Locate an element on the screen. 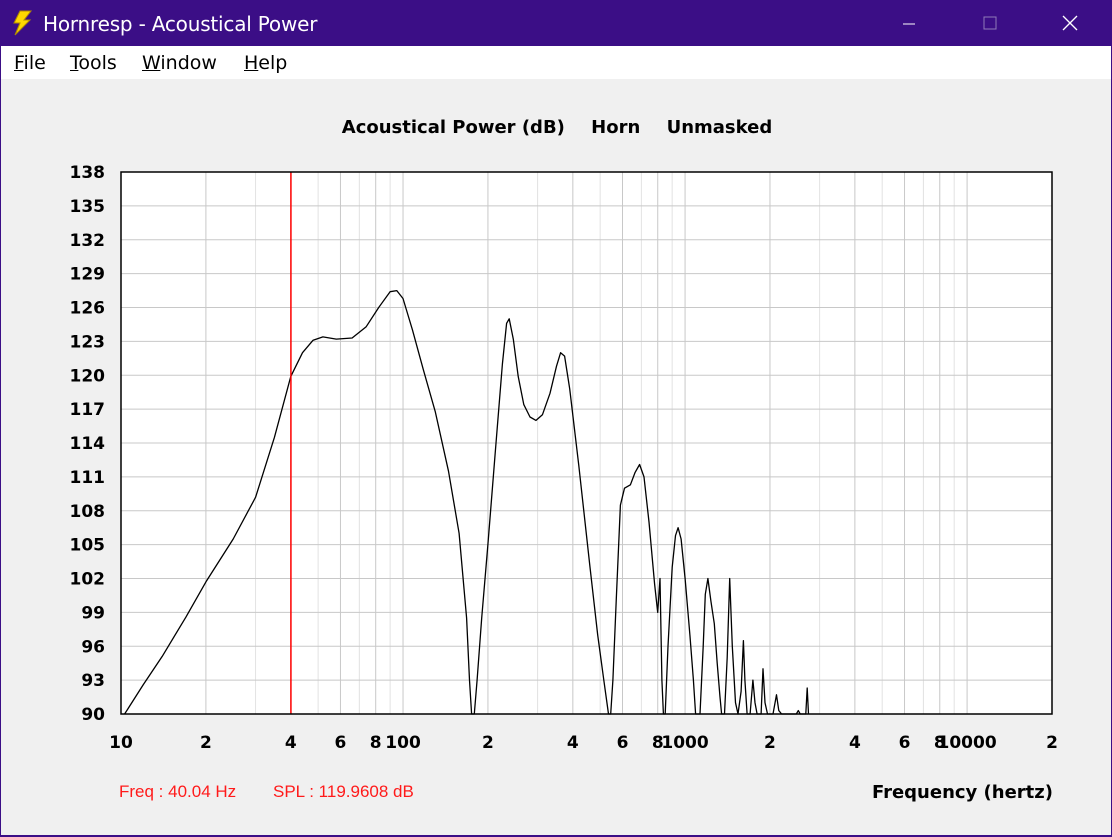 The width and height of the screenshot is (1112, 837). y-tick-label: 138 is located at coordinates (88, 173).